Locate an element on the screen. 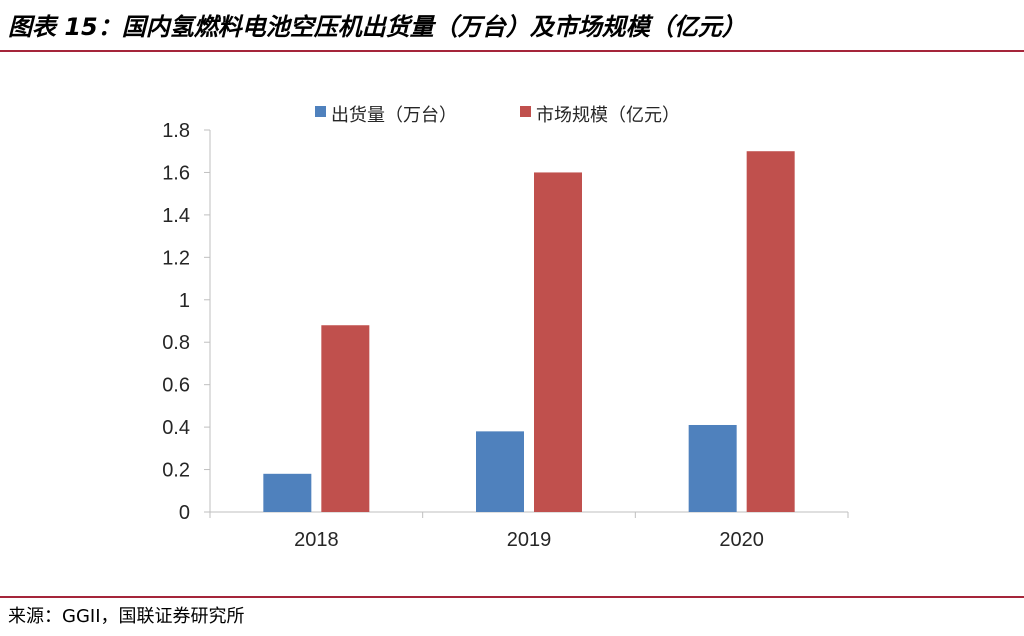 Image resolution: width=1024 pixels, height=636 pixels. legend-label: 市场规模（亿元） is located at coordinates (608, 115).